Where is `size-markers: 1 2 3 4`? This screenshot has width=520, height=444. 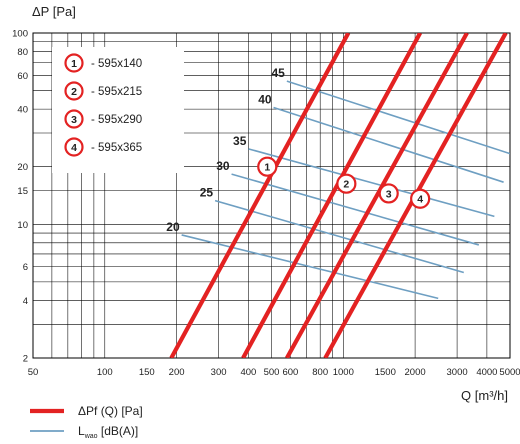 size-markers: 1 2 3 4 is located at coordinates (344, 182).